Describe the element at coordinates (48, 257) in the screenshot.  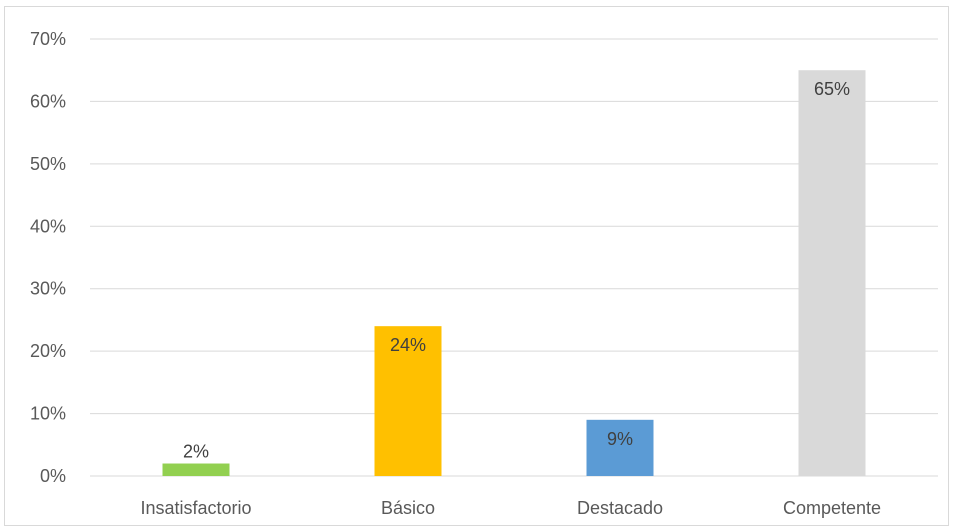
I see `y-axis-tick-labels: 0% 10% 20% 30% 40% 50% 60% 70%` at that location.